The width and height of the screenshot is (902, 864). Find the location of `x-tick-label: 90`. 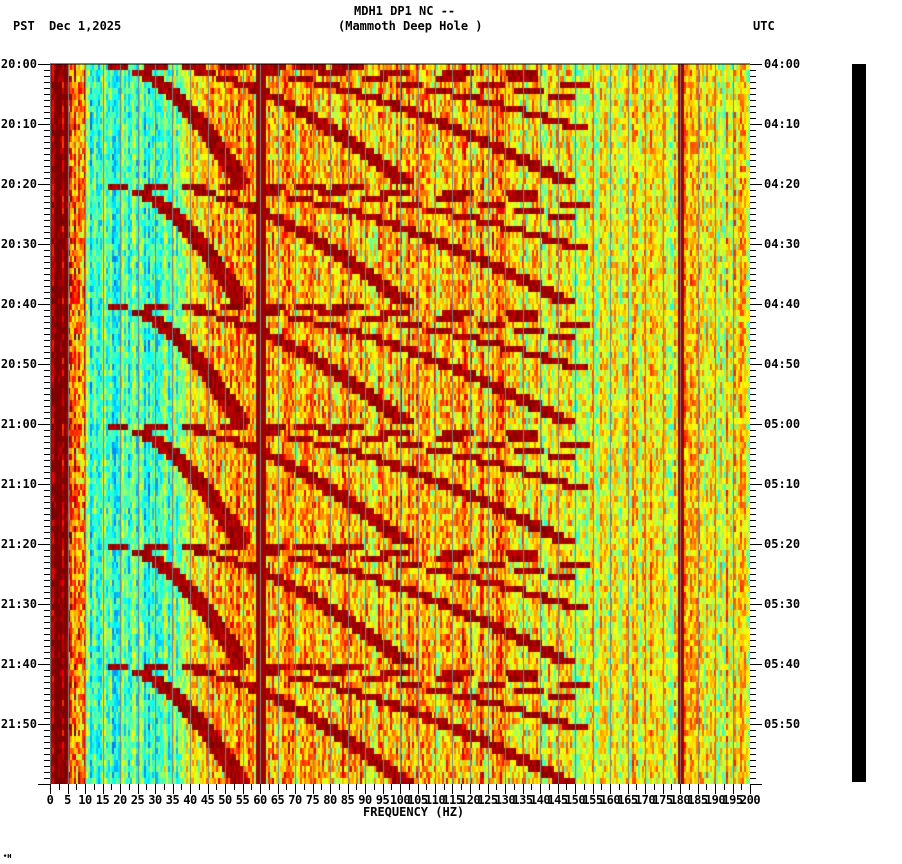

x-tick-label: 90 is located at coordinates (365, 800).